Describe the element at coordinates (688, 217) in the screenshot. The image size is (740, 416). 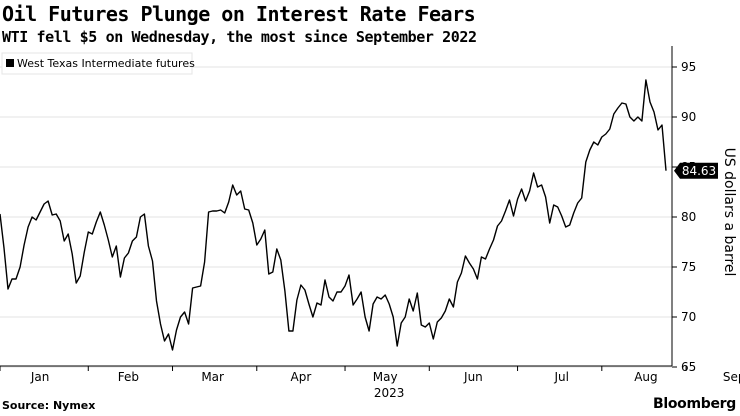
I see `y-tick-label: 80` at that location.